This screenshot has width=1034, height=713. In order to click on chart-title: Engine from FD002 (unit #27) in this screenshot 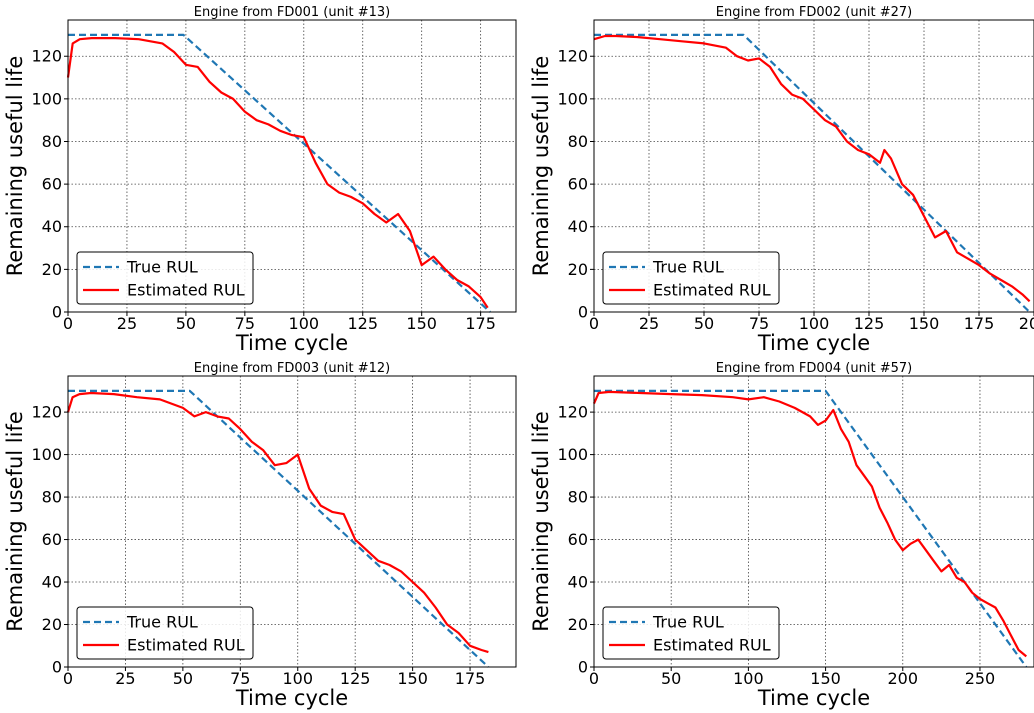, I will do `click(814, 12)`.